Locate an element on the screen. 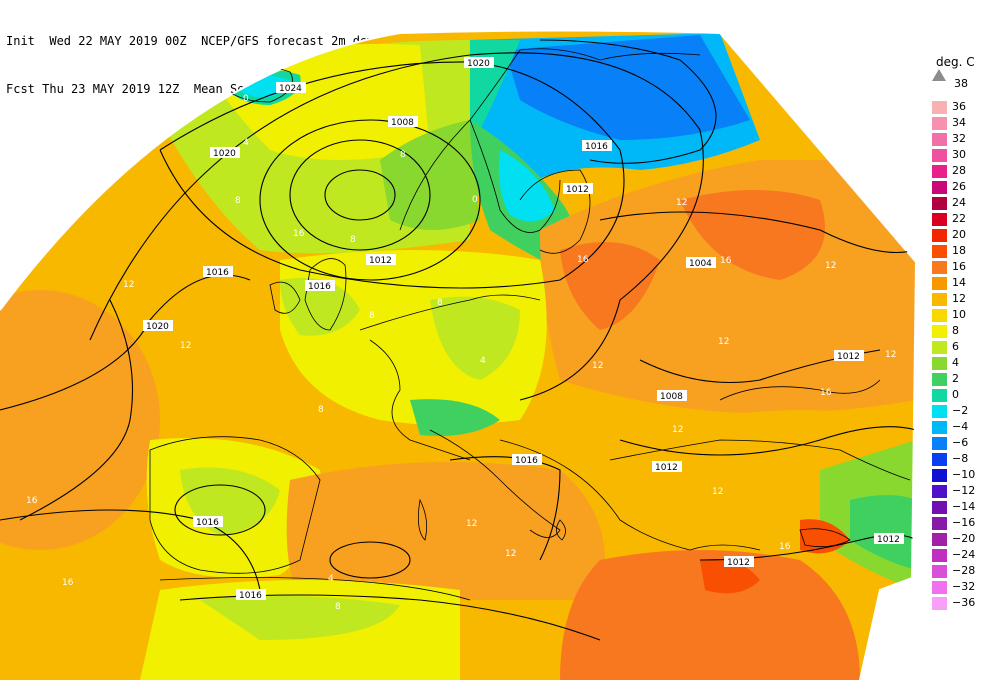  legend-label: 16 is located at coordinates (959, 266).